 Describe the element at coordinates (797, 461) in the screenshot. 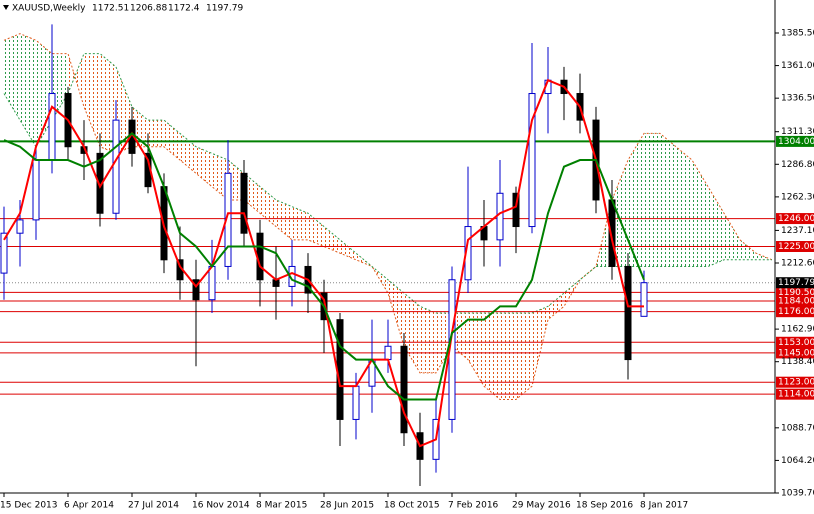

I see `y-tick-label: 1064.20` at that location.